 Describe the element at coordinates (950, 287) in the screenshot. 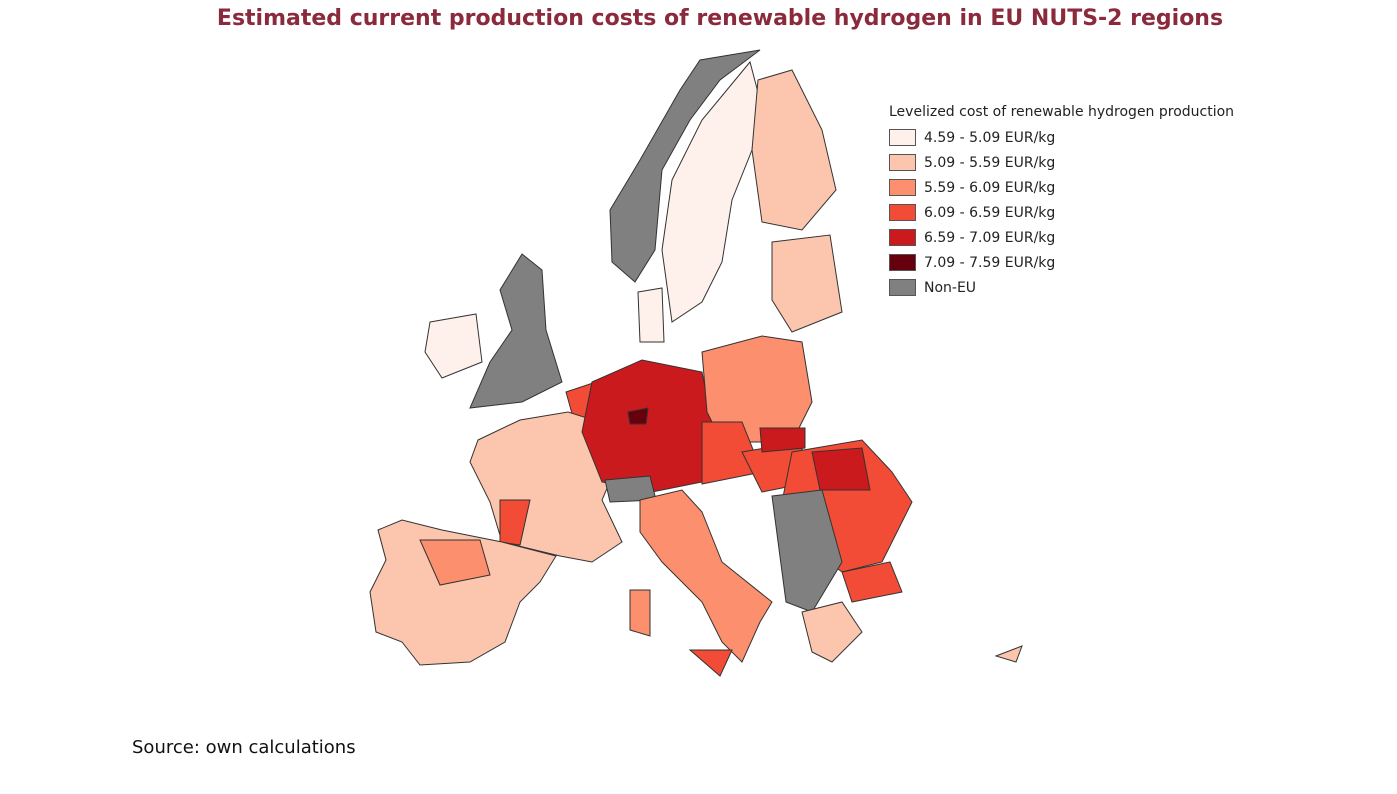

I see `legend-label: Non-EU` at that location.